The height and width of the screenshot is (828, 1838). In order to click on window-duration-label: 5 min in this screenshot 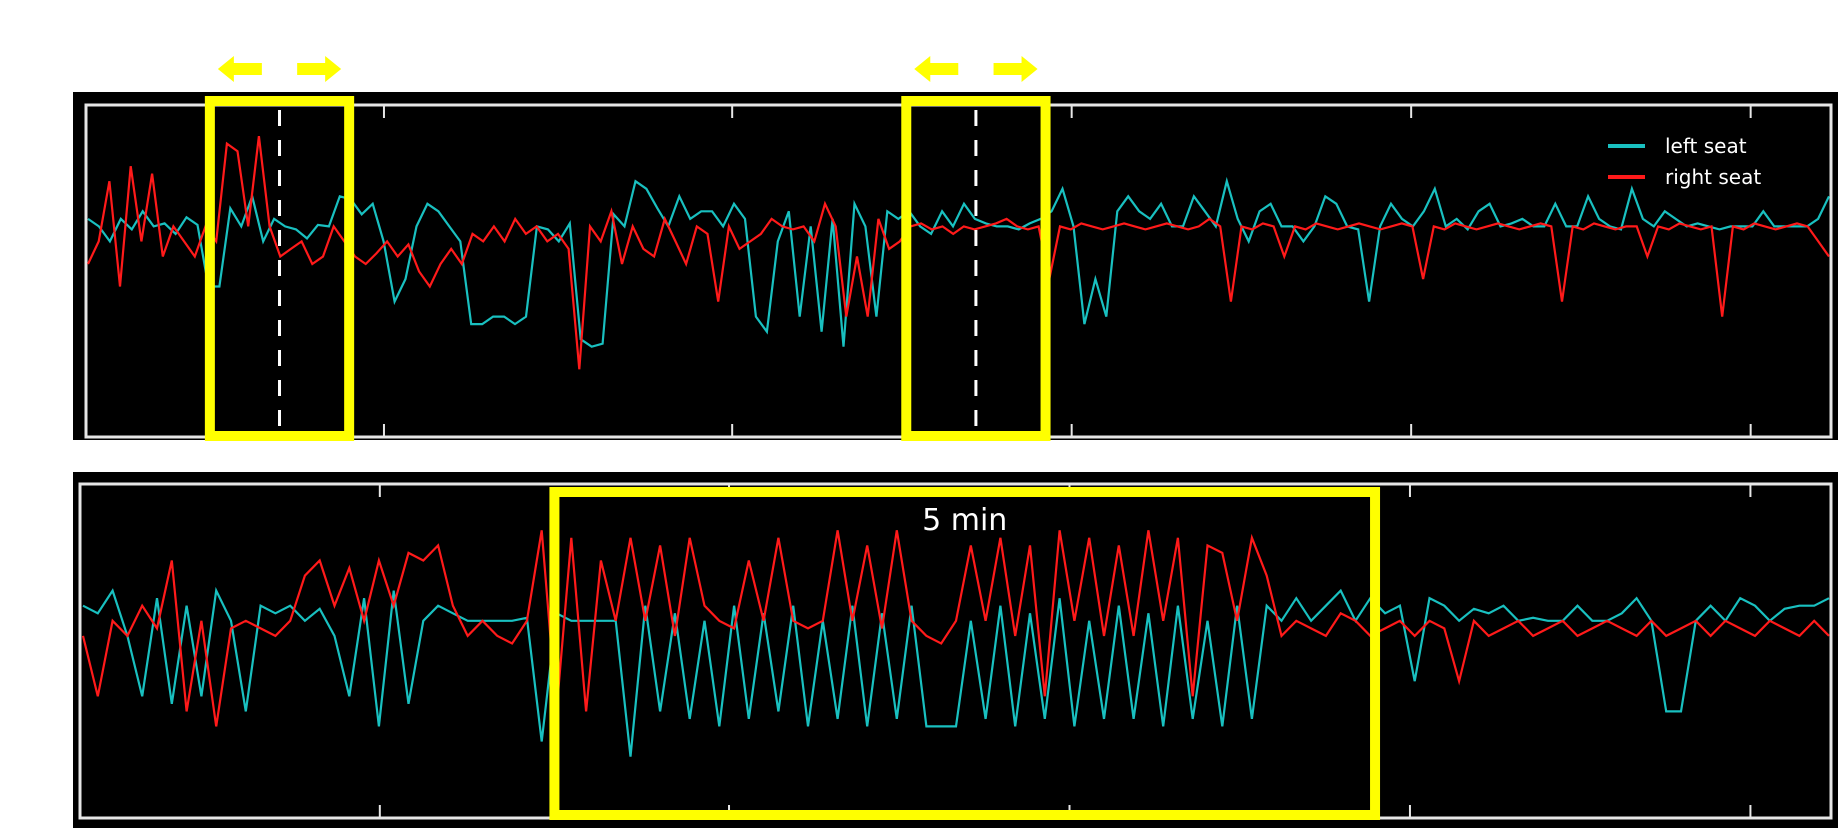, I will do `click(964, 520)`.